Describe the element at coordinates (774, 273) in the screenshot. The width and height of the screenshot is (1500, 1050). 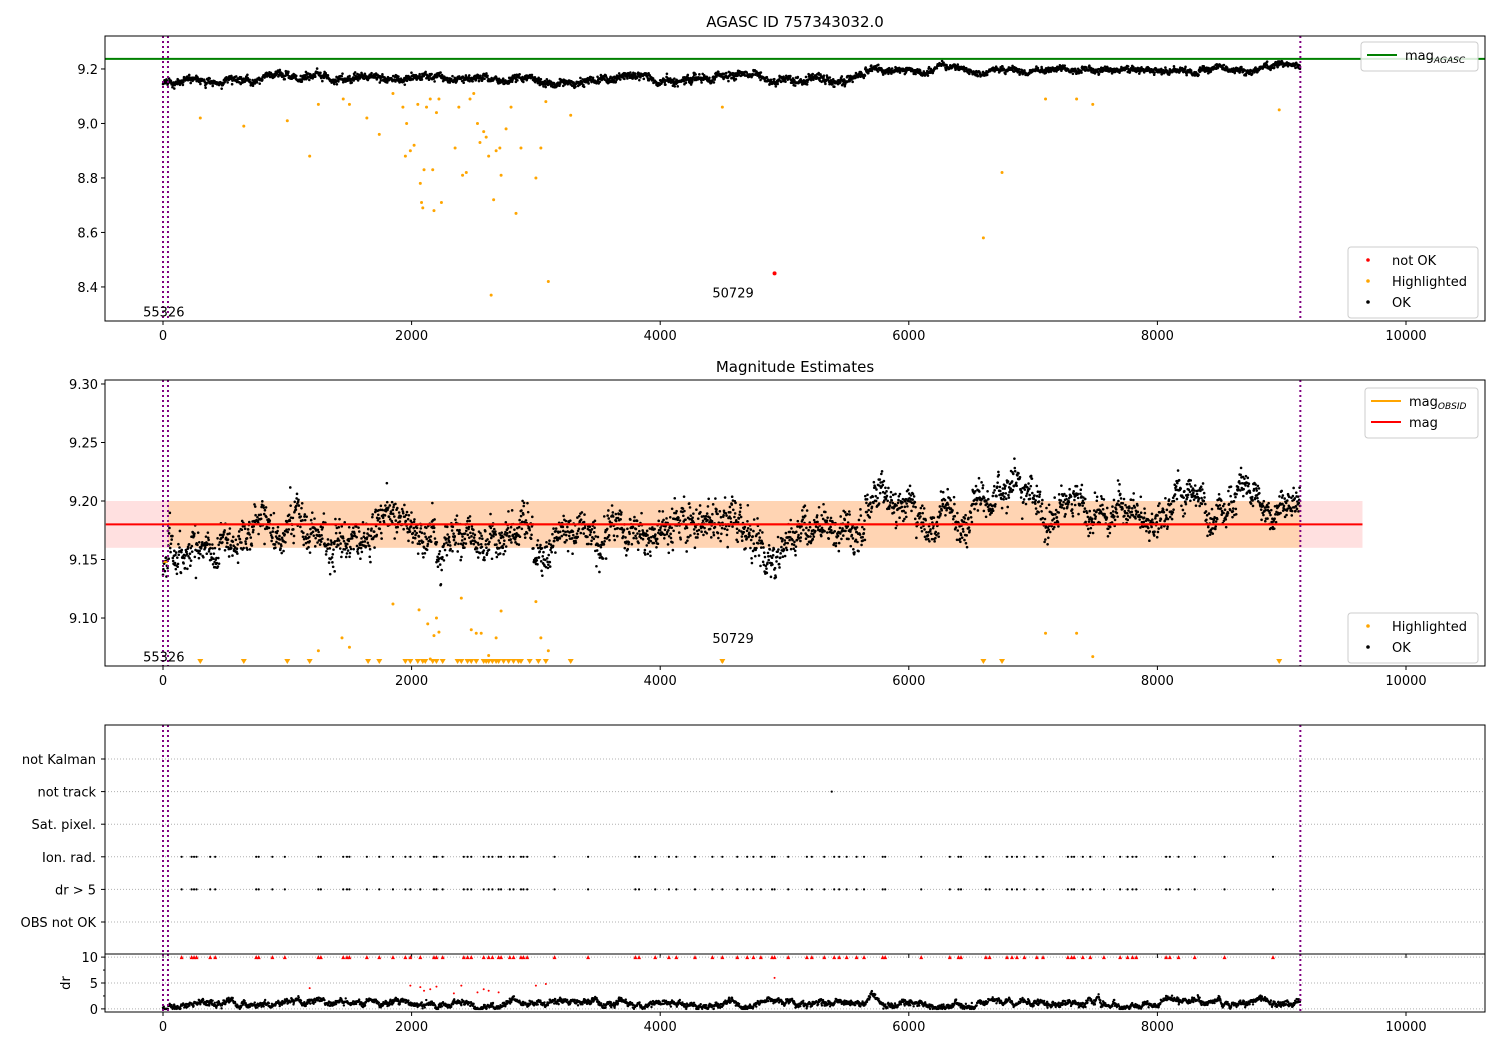
I see `not-ok-point` at that location.